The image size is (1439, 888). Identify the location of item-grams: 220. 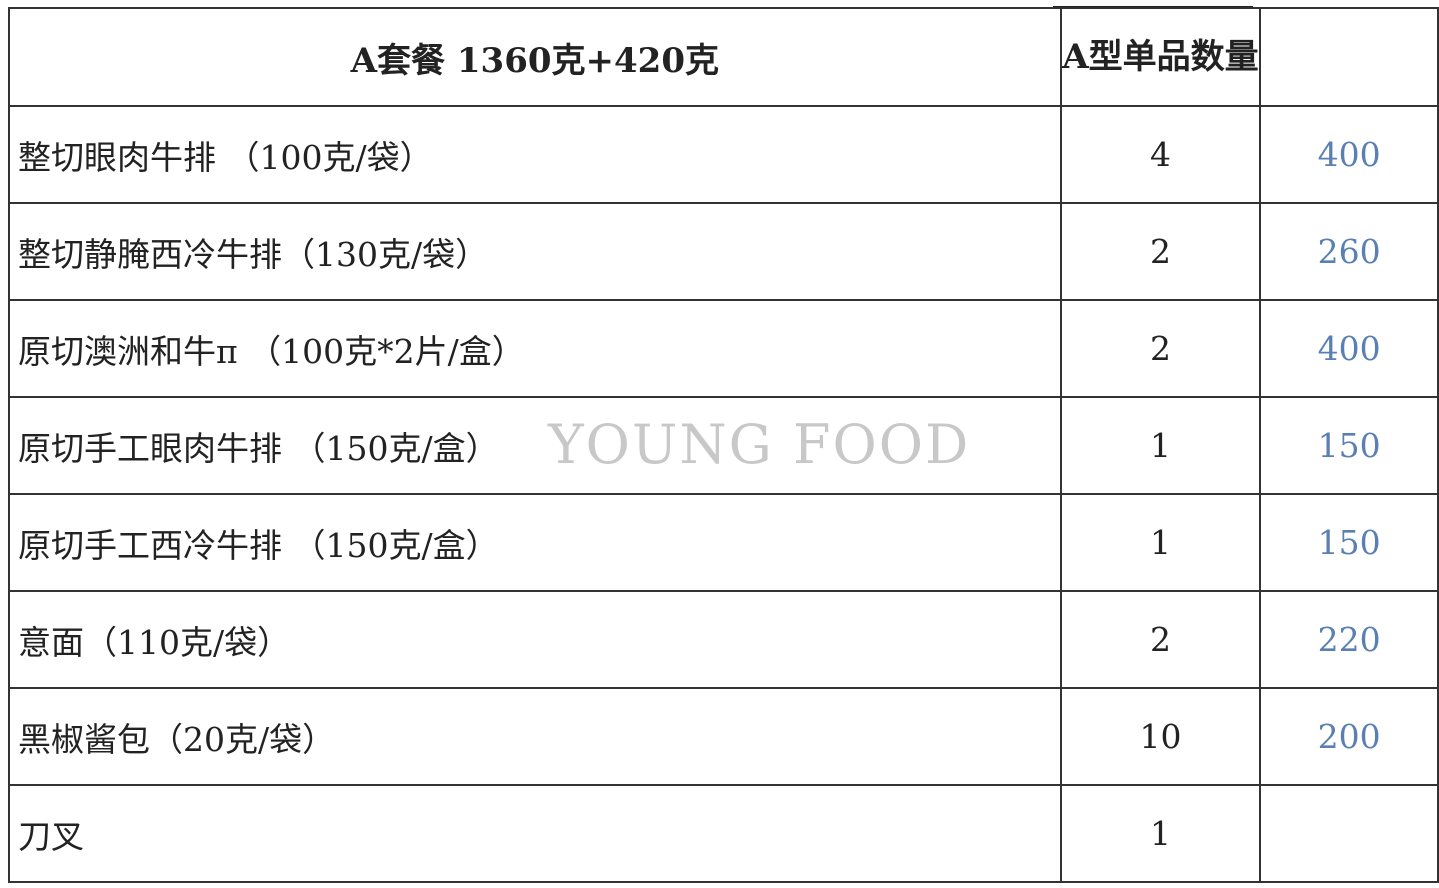
(1349, 639).